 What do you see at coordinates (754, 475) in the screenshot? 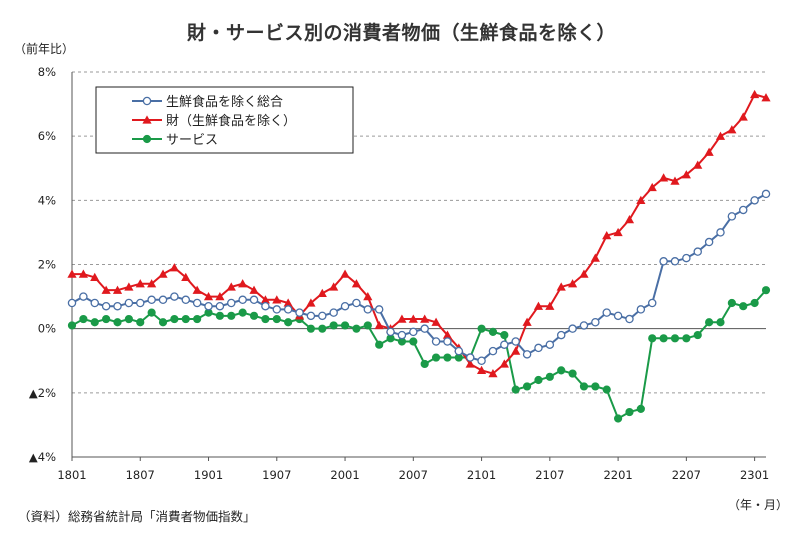
I see `x-tick-label: 2301` at bounding box center [754, 475].